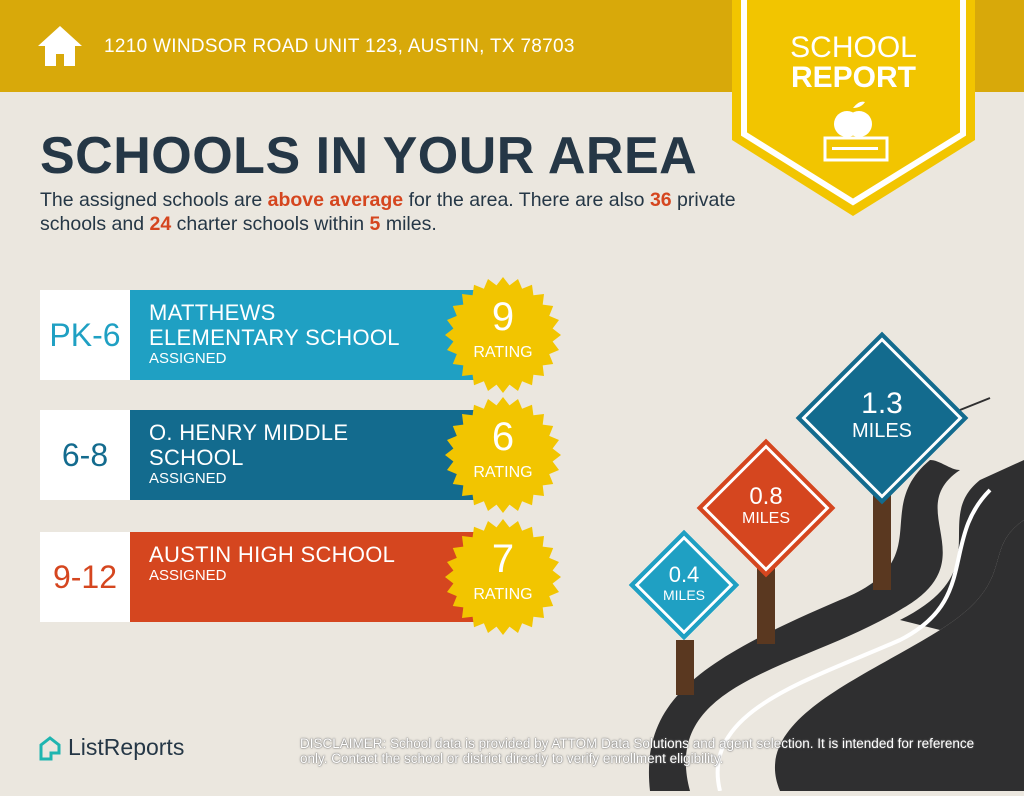 The height and width of the screenshot is (796, 1024). Describe the element at coordinates (196, 457) in the screenshot. I see `school-name-line-2: SCHOOL` at that location.